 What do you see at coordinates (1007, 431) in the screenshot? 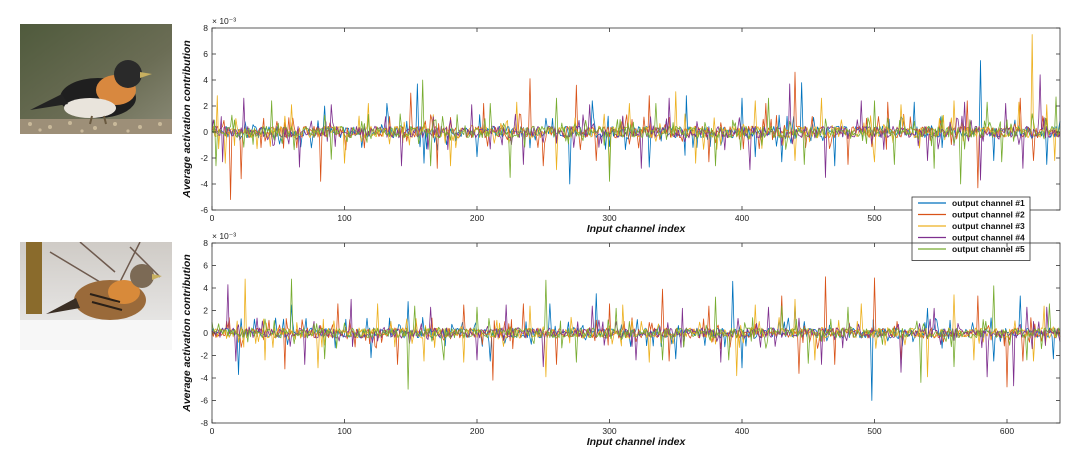
I see `x-tick-label: 600` at bounding box center [1007, 431].